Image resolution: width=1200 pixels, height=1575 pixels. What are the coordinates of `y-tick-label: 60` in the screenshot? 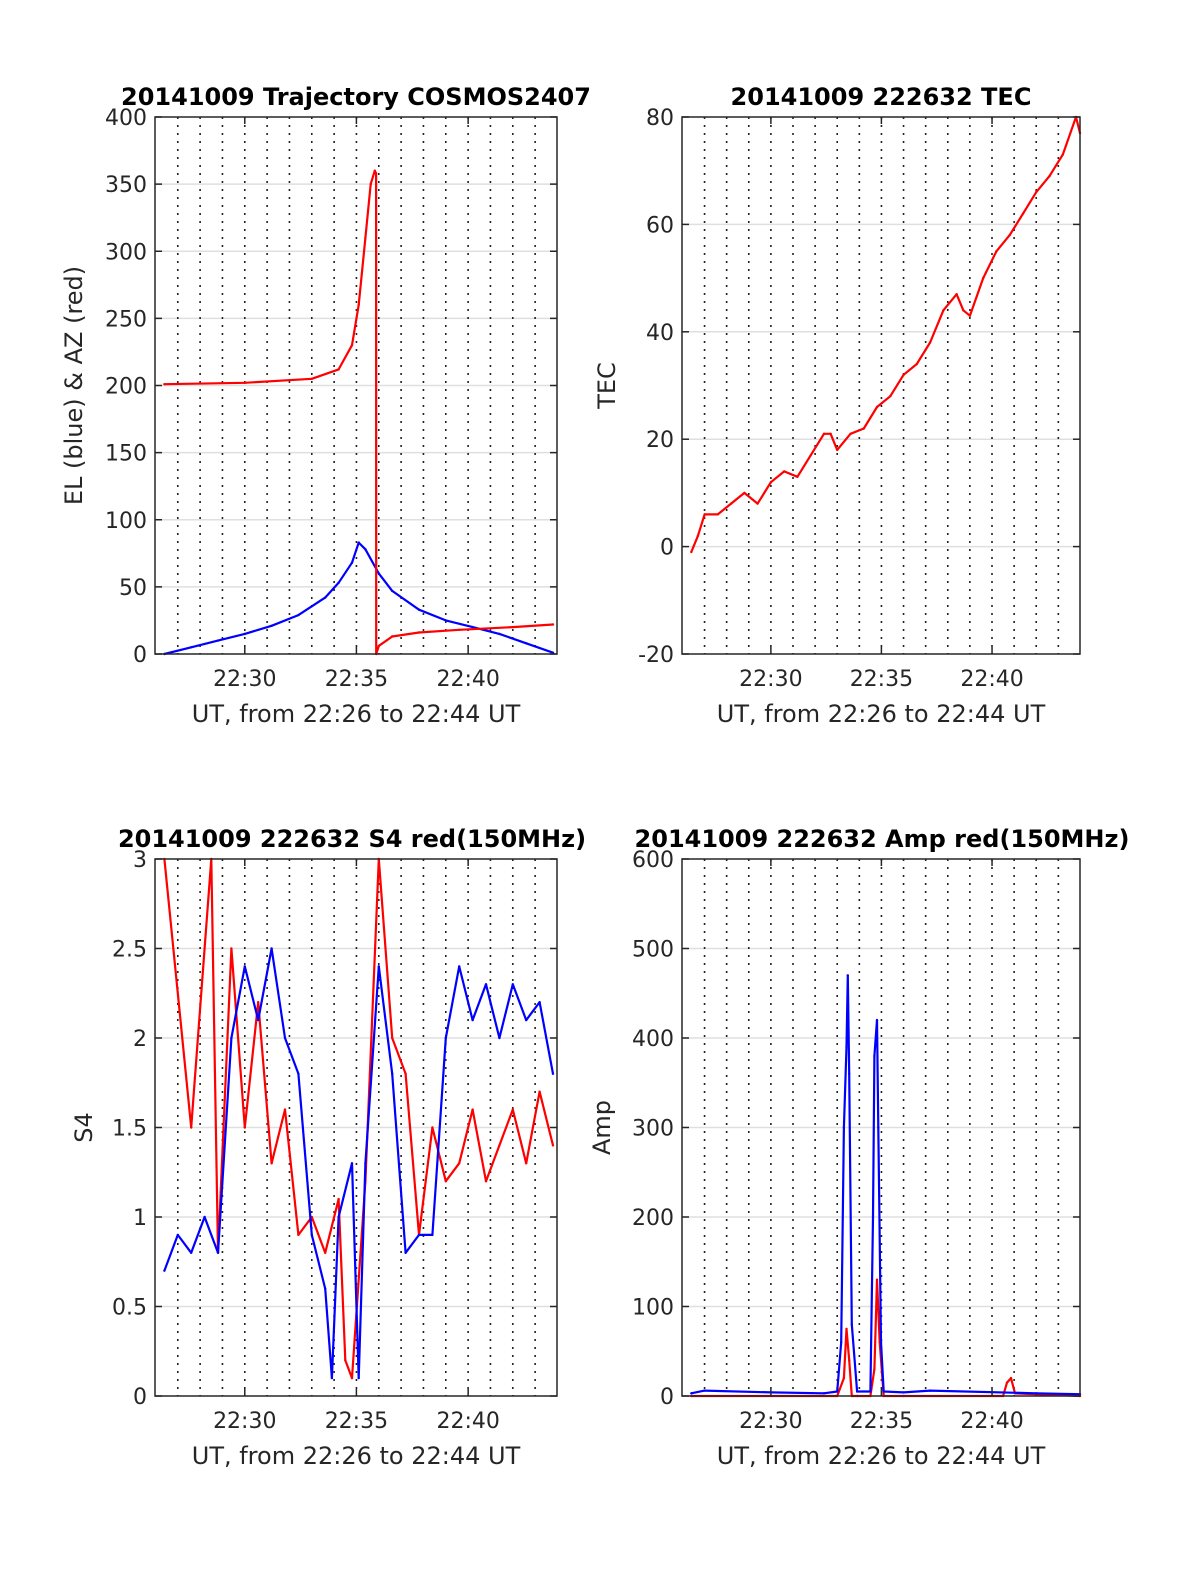 It's located at (660, 225).